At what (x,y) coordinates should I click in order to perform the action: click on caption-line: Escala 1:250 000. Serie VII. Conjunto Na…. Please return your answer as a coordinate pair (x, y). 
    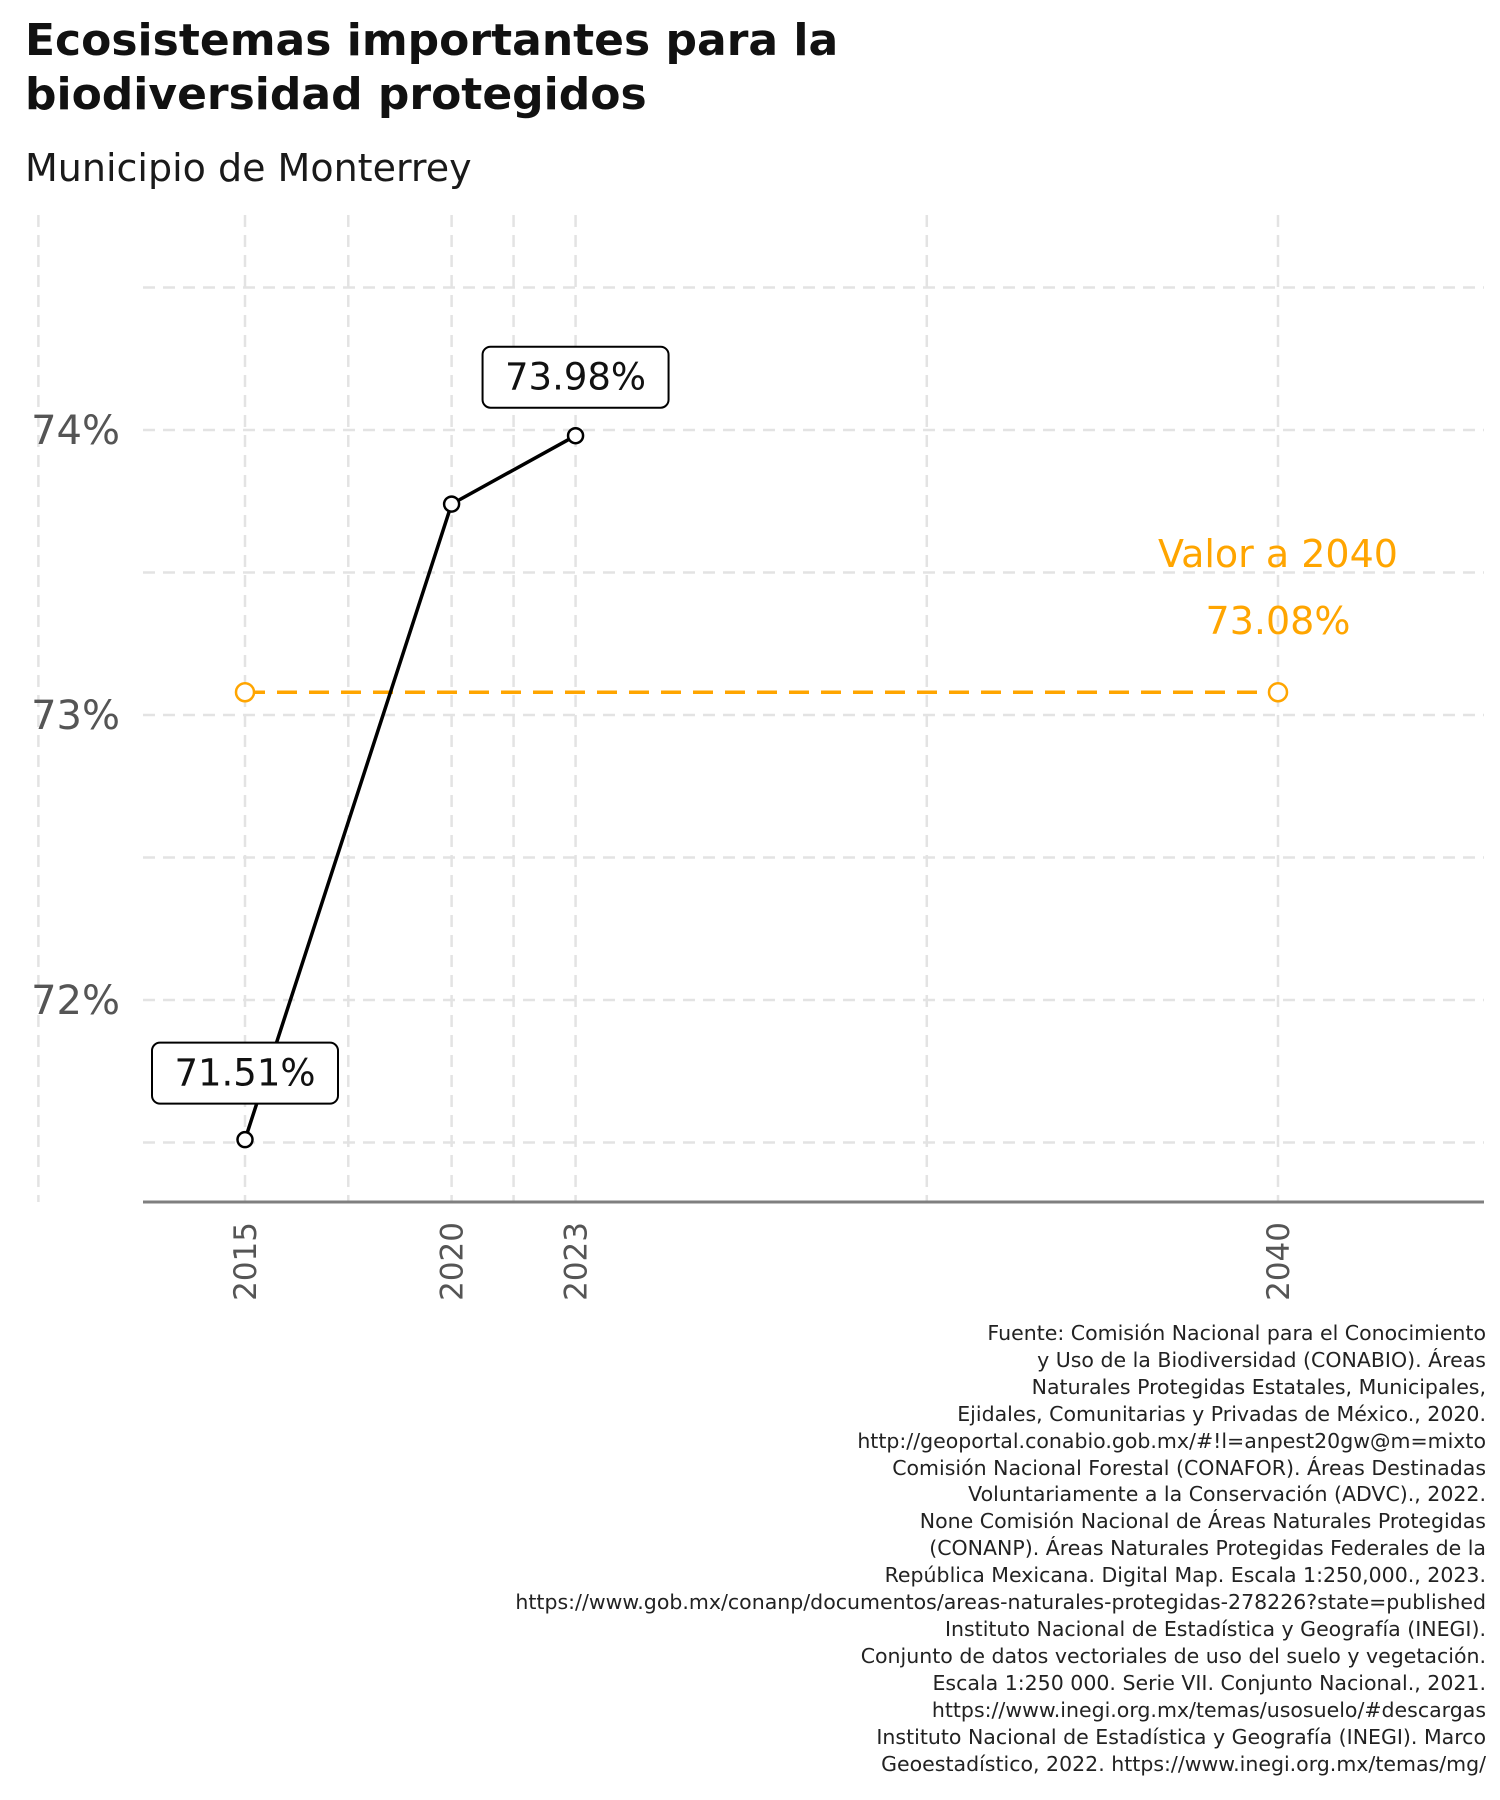
    Looking at the image, I should click on (1209, 1682).